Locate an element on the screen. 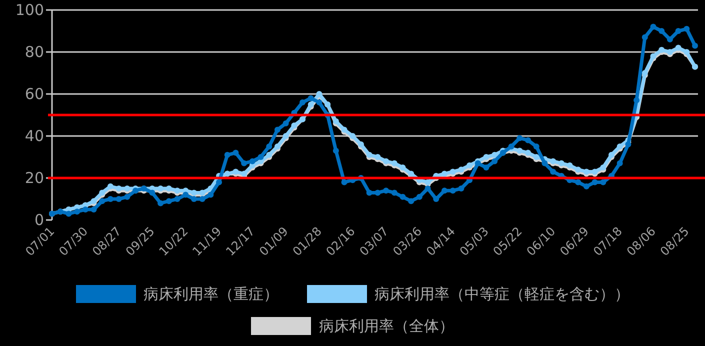 The width and height of the screenshot is (705, 346). legend-label: 病床利用率（中等症（軽症を含む）） is located at coordinates (502, 294).